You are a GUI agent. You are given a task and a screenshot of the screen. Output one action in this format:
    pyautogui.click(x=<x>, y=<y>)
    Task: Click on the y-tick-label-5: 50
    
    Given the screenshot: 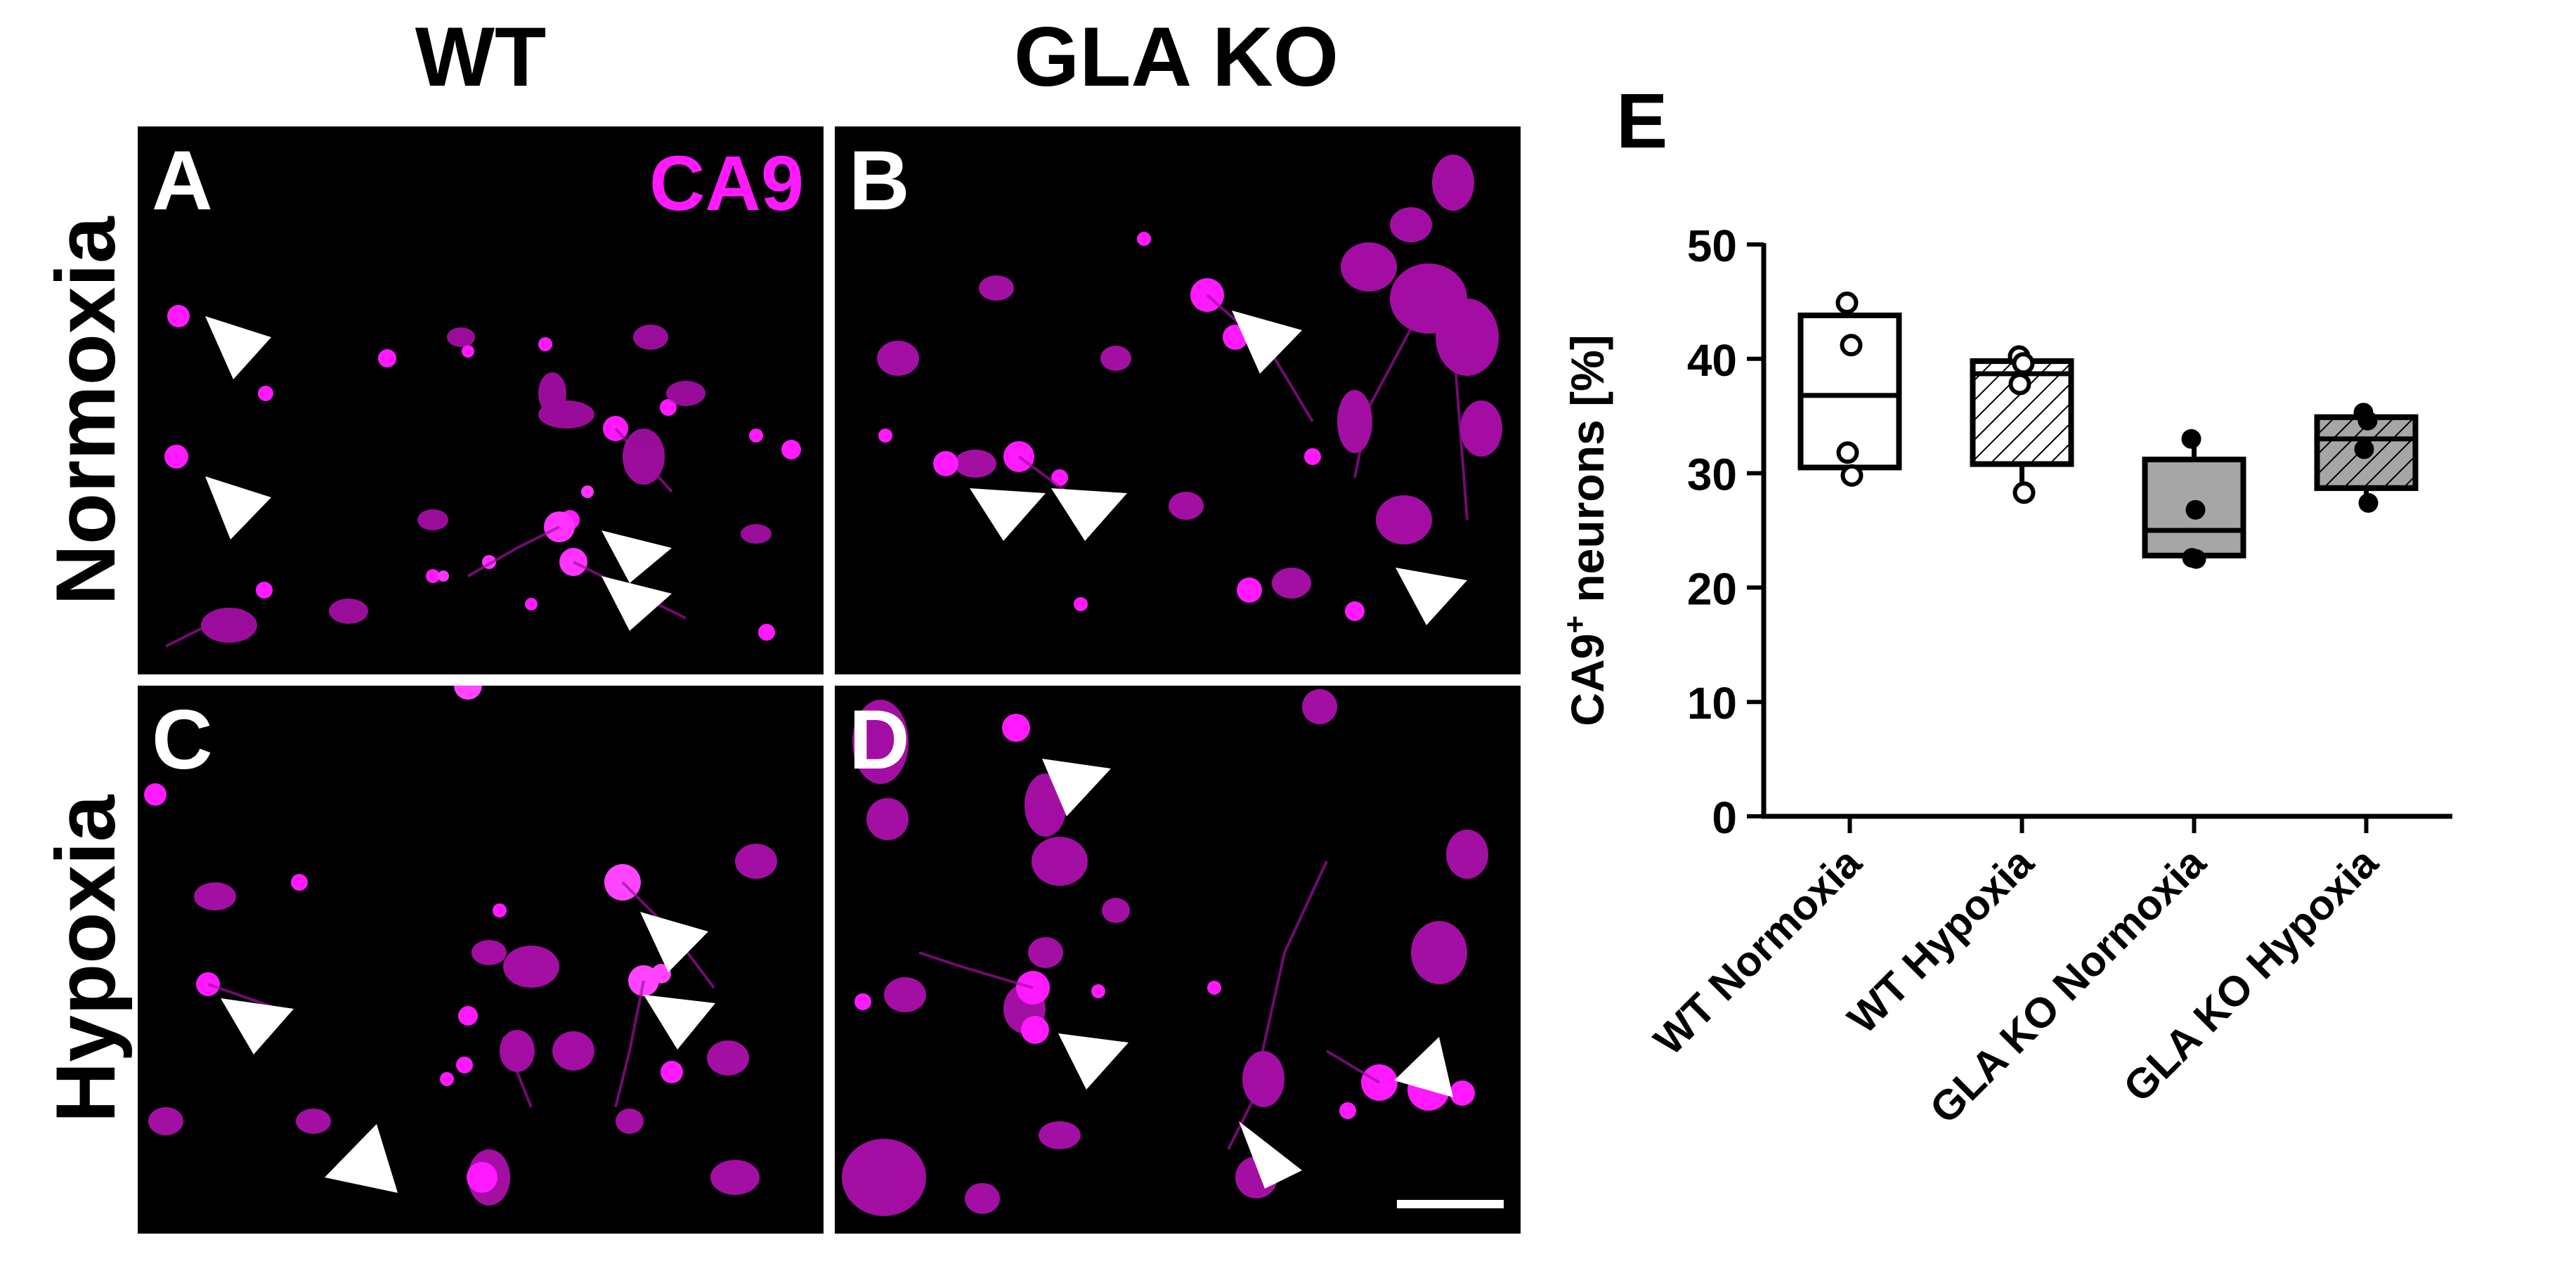 What is the action you would take?
    pyautogui.click(x=1712, y=246)
    